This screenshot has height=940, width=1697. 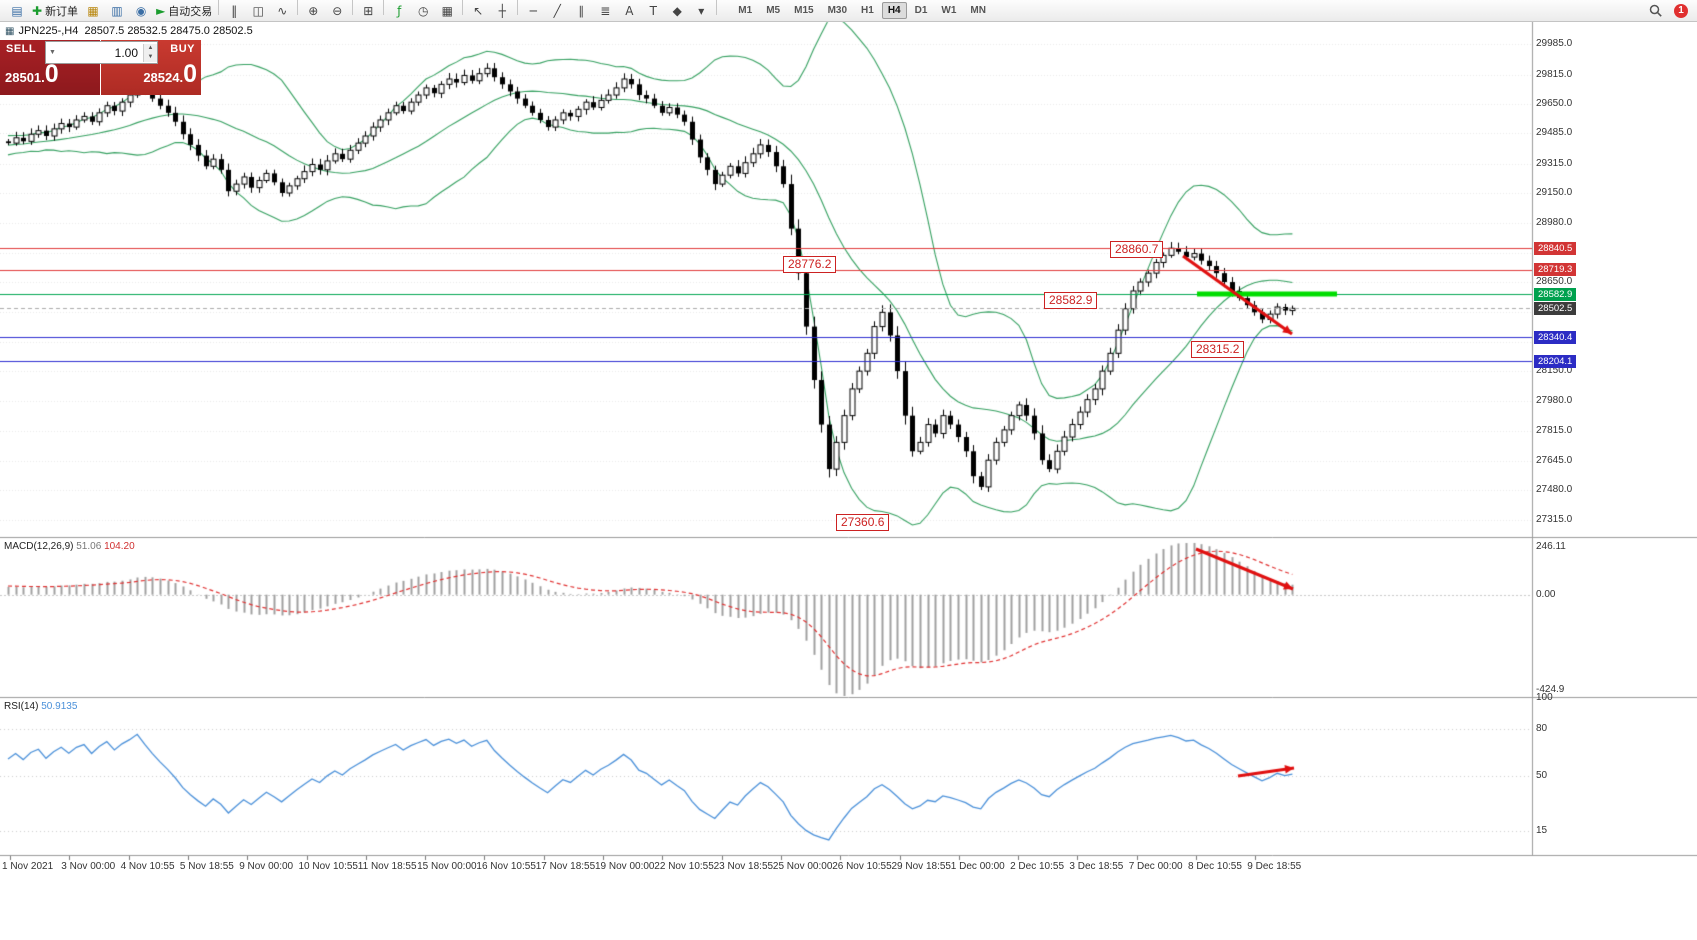 I want to click on trendline-icon: ╱, so click(x=557, y=11).